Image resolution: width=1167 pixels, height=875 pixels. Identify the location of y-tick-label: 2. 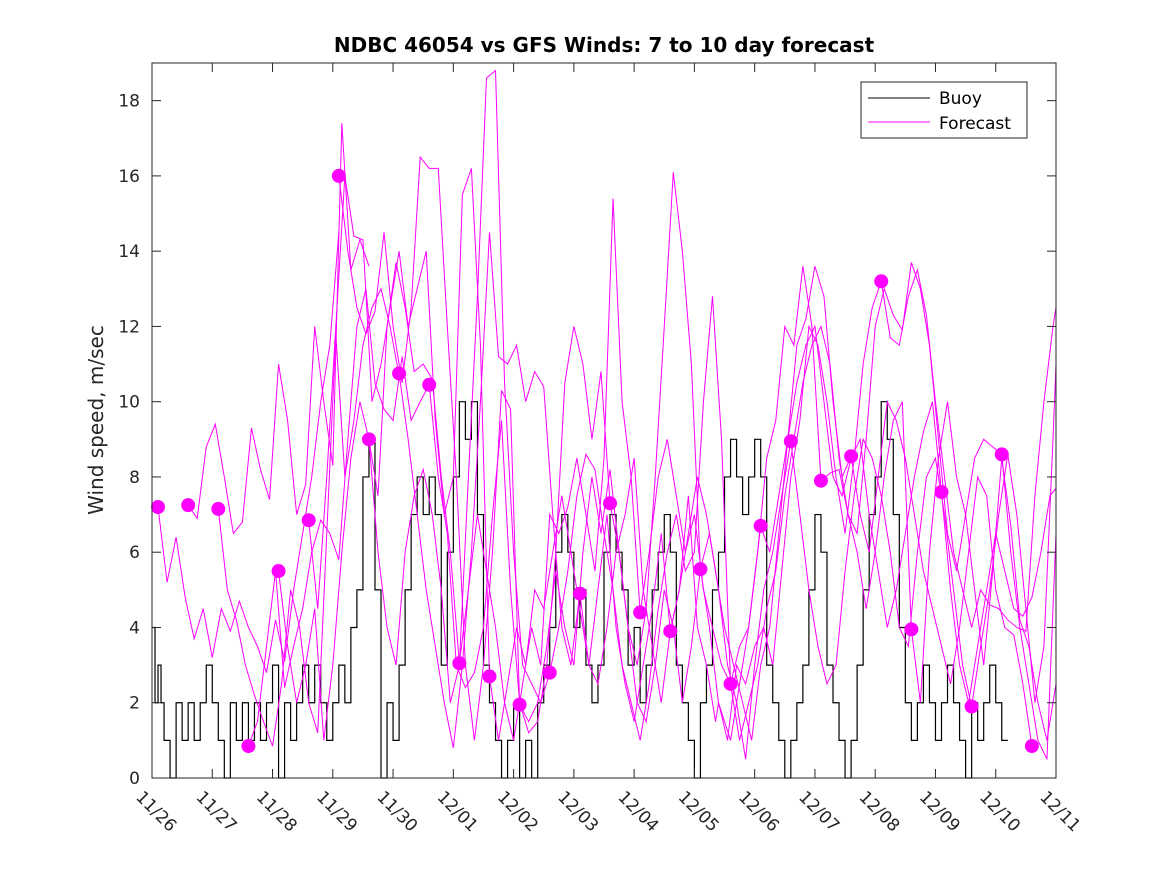
(134, 704).